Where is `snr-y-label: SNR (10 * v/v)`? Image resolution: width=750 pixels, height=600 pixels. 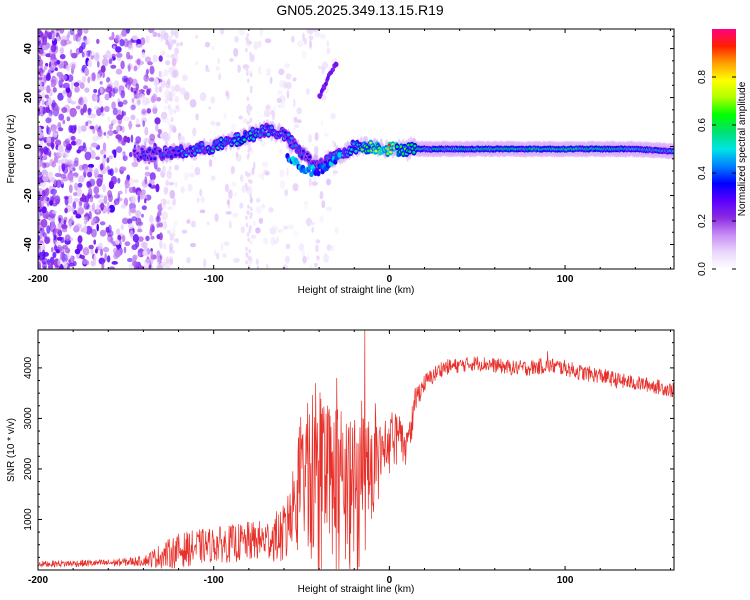
snr-y-label: SNR (10 * v/v) is located at coordinates (11, 450).